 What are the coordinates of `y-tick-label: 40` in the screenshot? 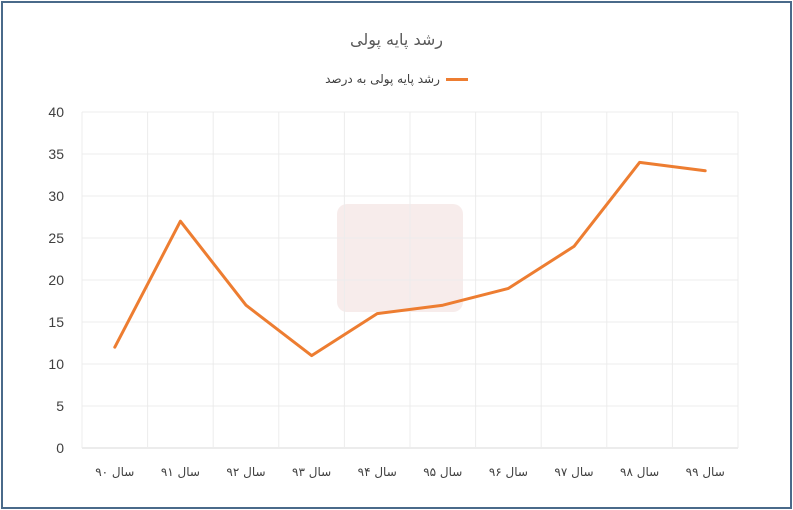 It's located at (56, 112).